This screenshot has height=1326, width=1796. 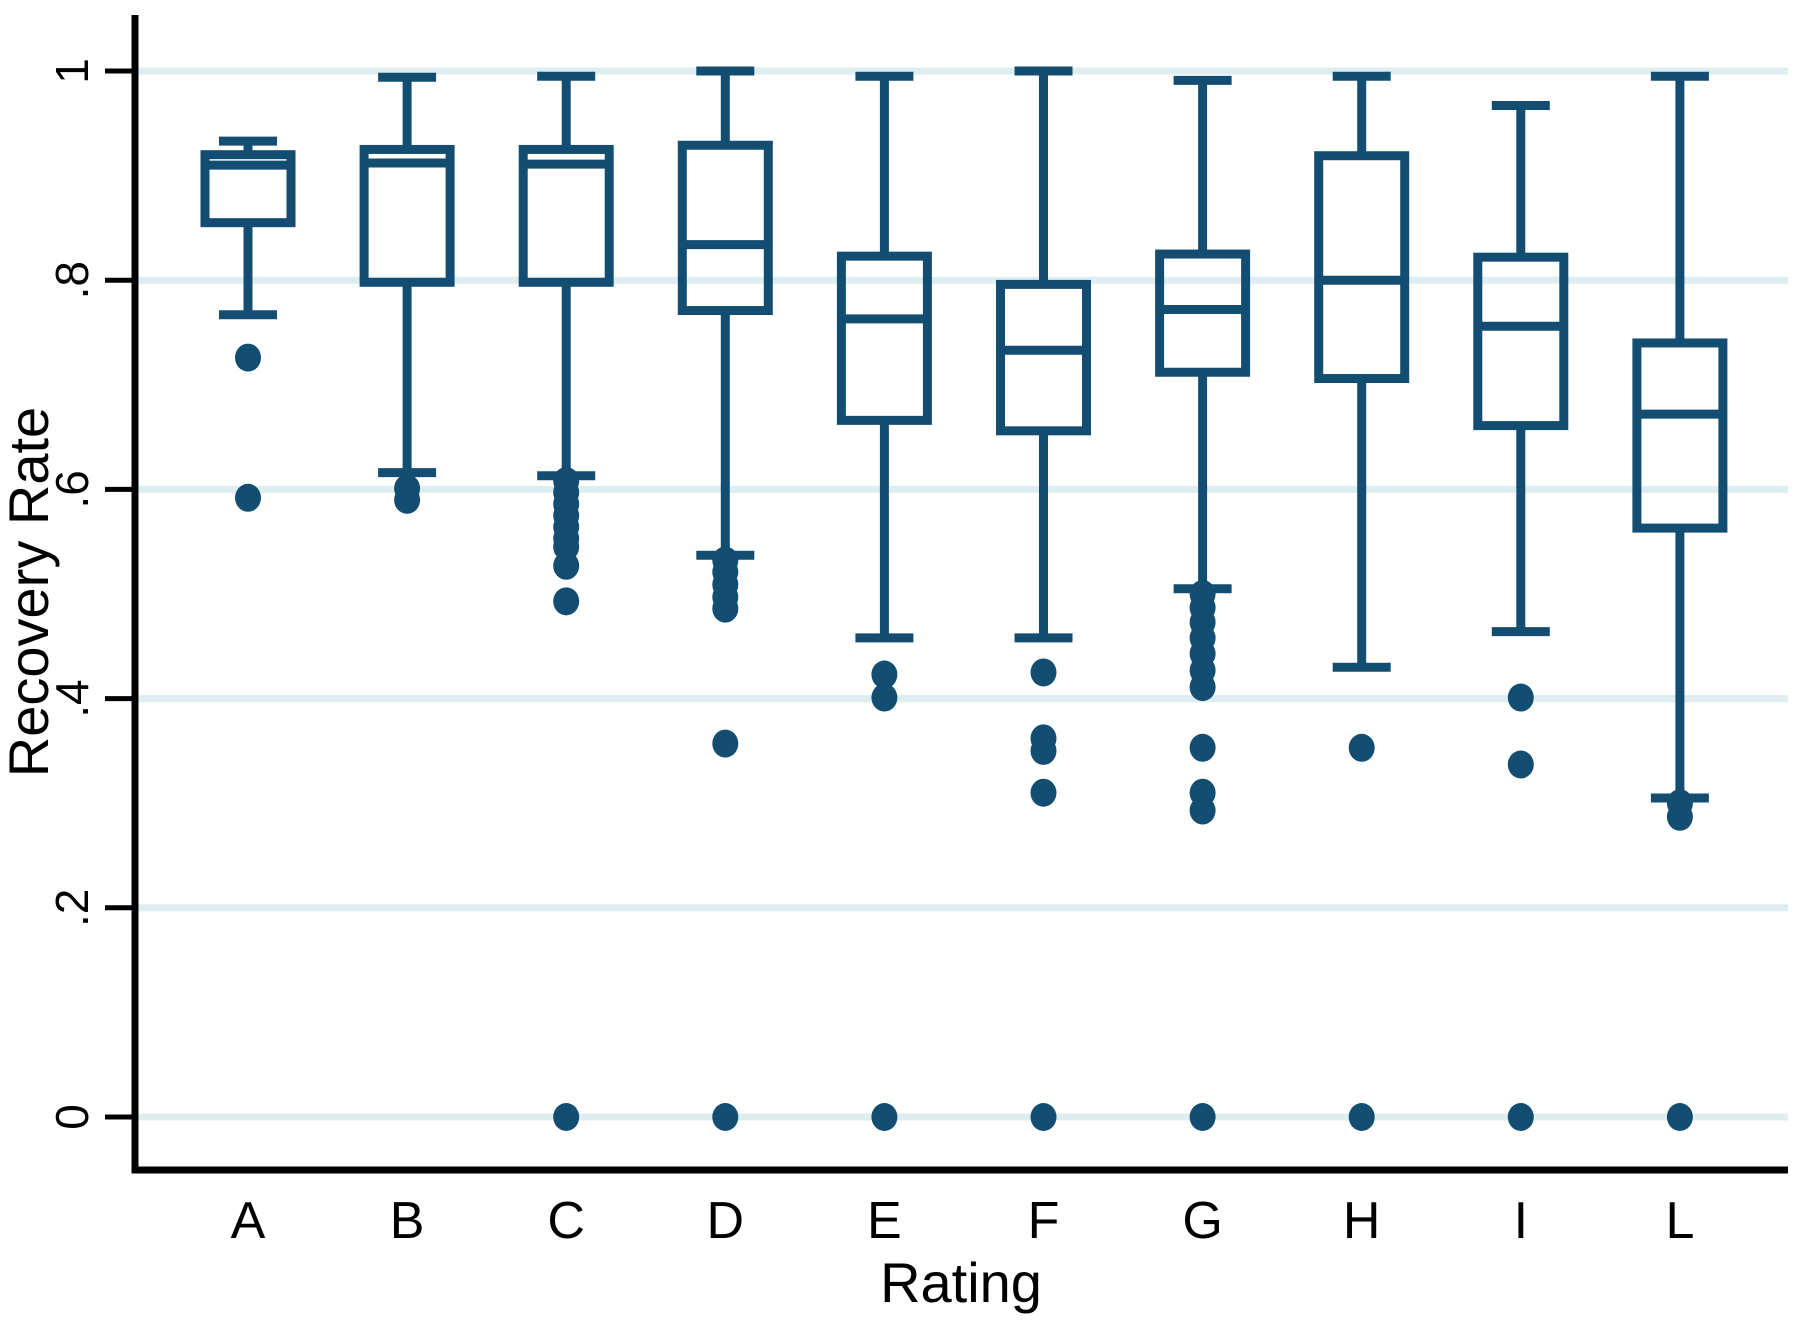 What do you see at coordinates (407, 1221) in the screenshot?
I see `x-category-label: B` at bounding box center [407, 1221].